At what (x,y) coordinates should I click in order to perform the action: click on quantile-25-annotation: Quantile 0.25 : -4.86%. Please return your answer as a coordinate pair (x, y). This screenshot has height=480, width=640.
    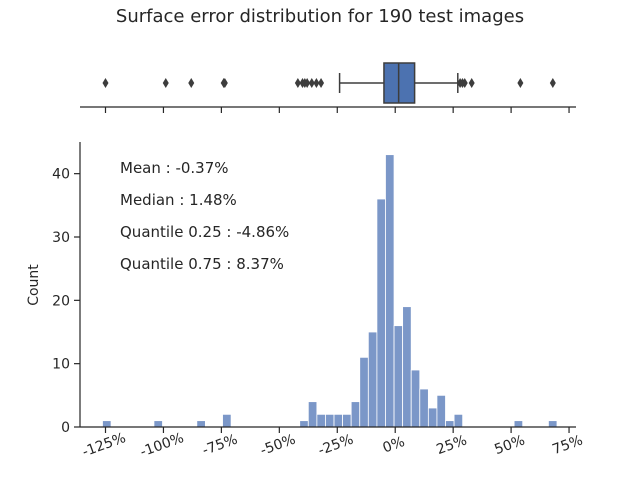
    Looking at the image, I should click on (205, 232).